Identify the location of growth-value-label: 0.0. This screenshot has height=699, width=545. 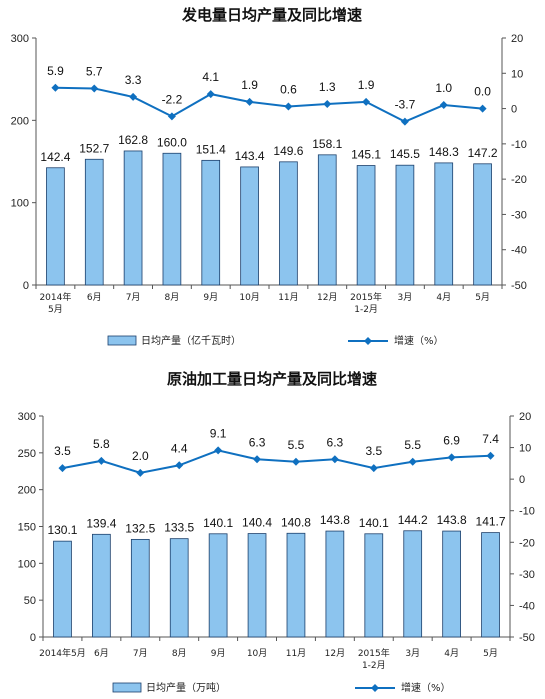
(482, 92).